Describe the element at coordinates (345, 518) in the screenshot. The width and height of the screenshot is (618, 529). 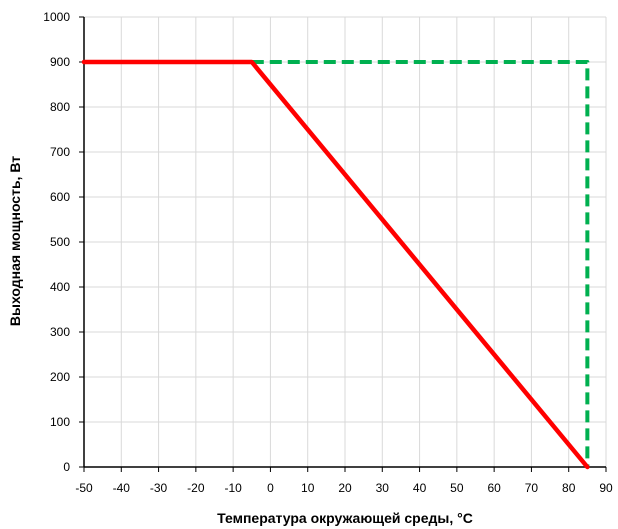
I see `x-axis-title: Температура окружающей среды, °C` at that location.